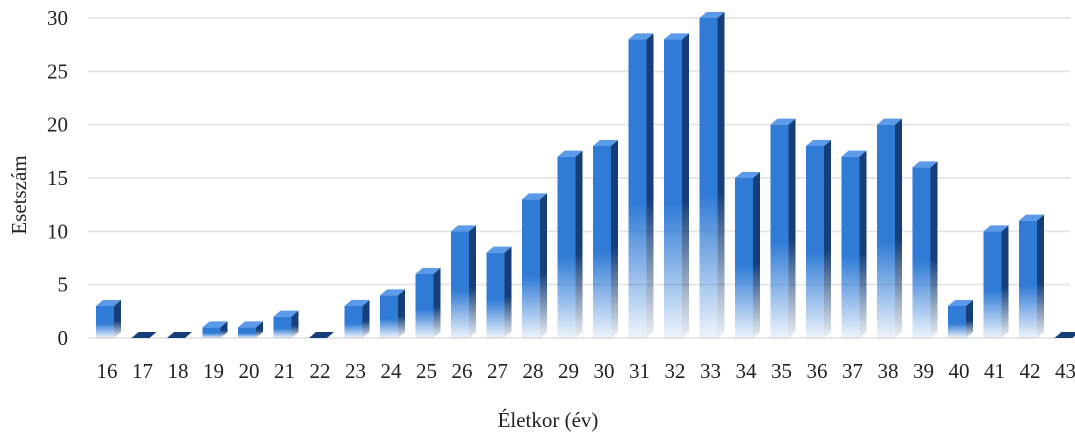 This screenshot has height=436, width=1075. What do you see at coordinates (604, 371) in the screenshot?
I see `x-tick-label-30: 30` at bounding box center [604, 371].